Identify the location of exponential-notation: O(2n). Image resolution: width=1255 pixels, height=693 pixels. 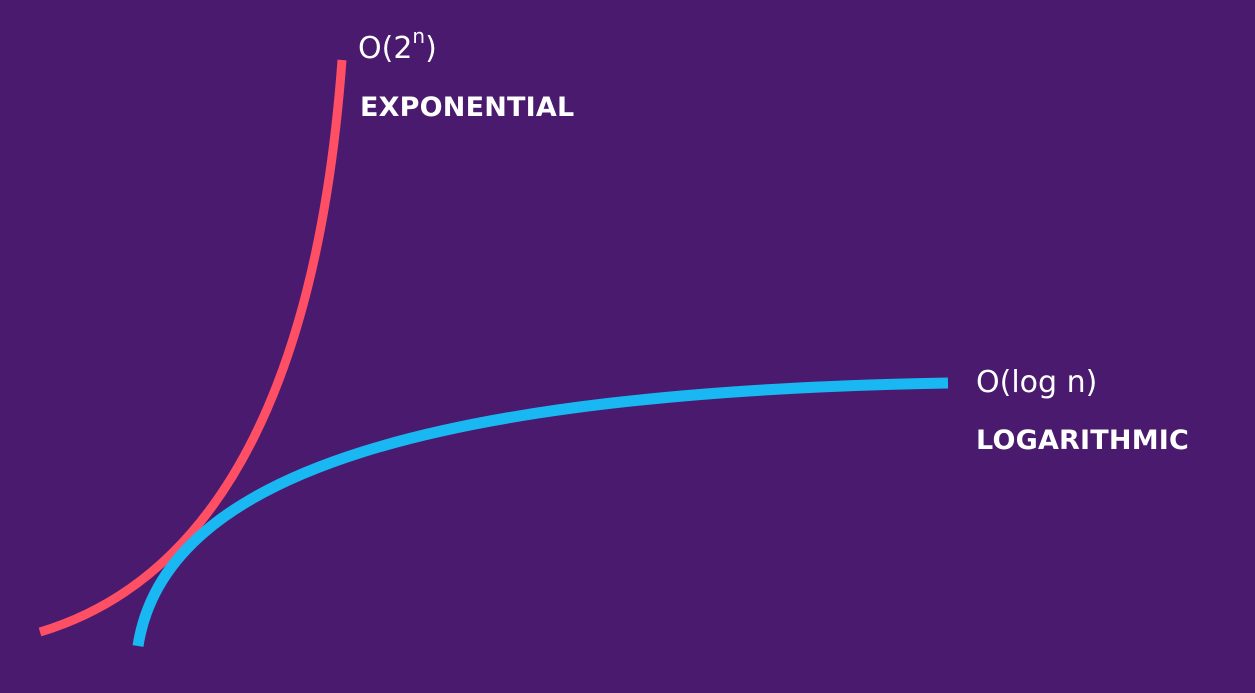
(397, 45).